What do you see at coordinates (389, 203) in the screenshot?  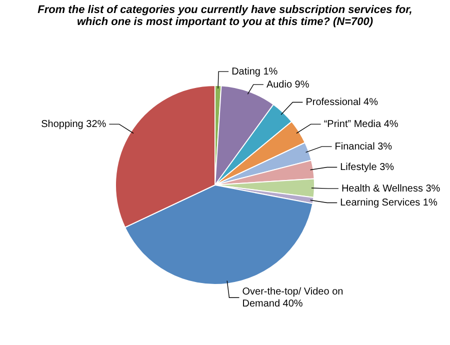 I see `slice-label: Learning Services 1%` at bounding box center [389, 203].